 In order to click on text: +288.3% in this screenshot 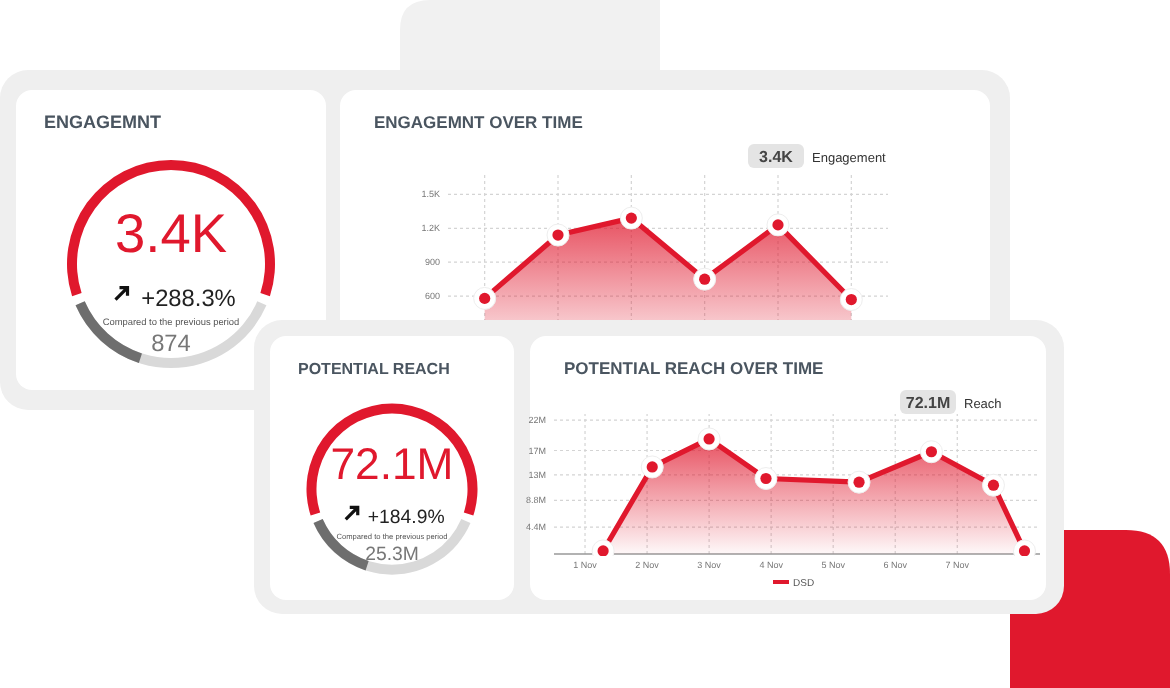, I will do `click(189, 297)`.